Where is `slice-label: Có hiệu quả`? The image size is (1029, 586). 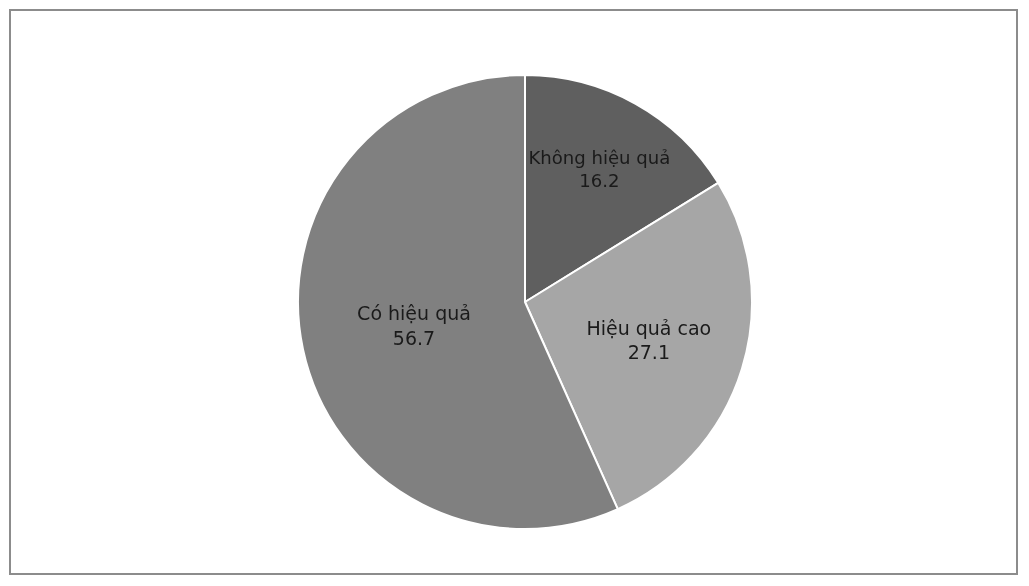 slice-label: Có hiệu quả is located at coordinates (414, 313).